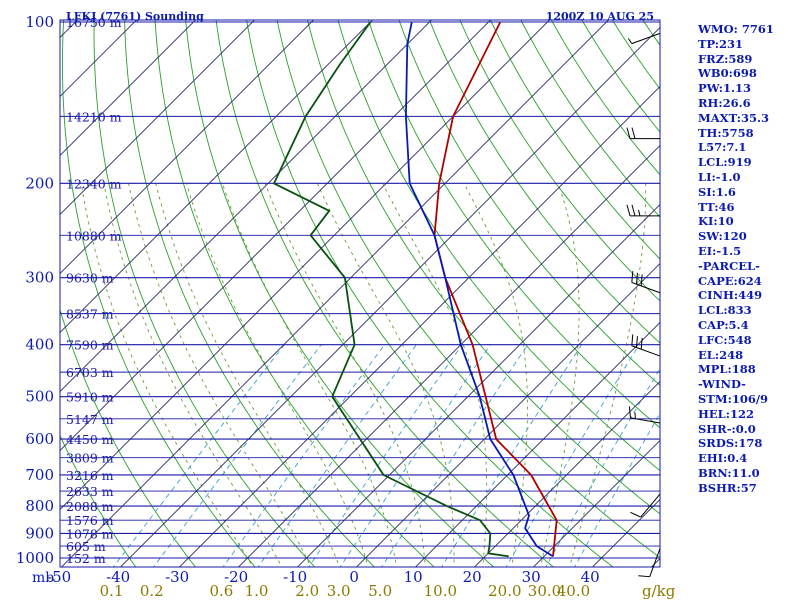  What do you see at coordinates (307, 591) in the screenshot?
I see `mixing-ratio-tick-label: 2.0` at bounding box center [307, 591].